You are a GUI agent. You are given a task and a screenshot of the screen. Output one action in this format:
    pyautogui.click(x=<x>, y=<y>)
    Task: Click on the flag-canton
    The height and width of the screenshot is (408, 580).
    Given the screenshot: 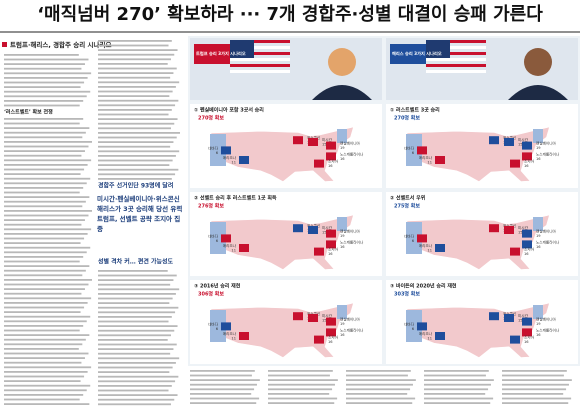 What is the action you would take?
    pyautogui.click(x=438, y=49)
    